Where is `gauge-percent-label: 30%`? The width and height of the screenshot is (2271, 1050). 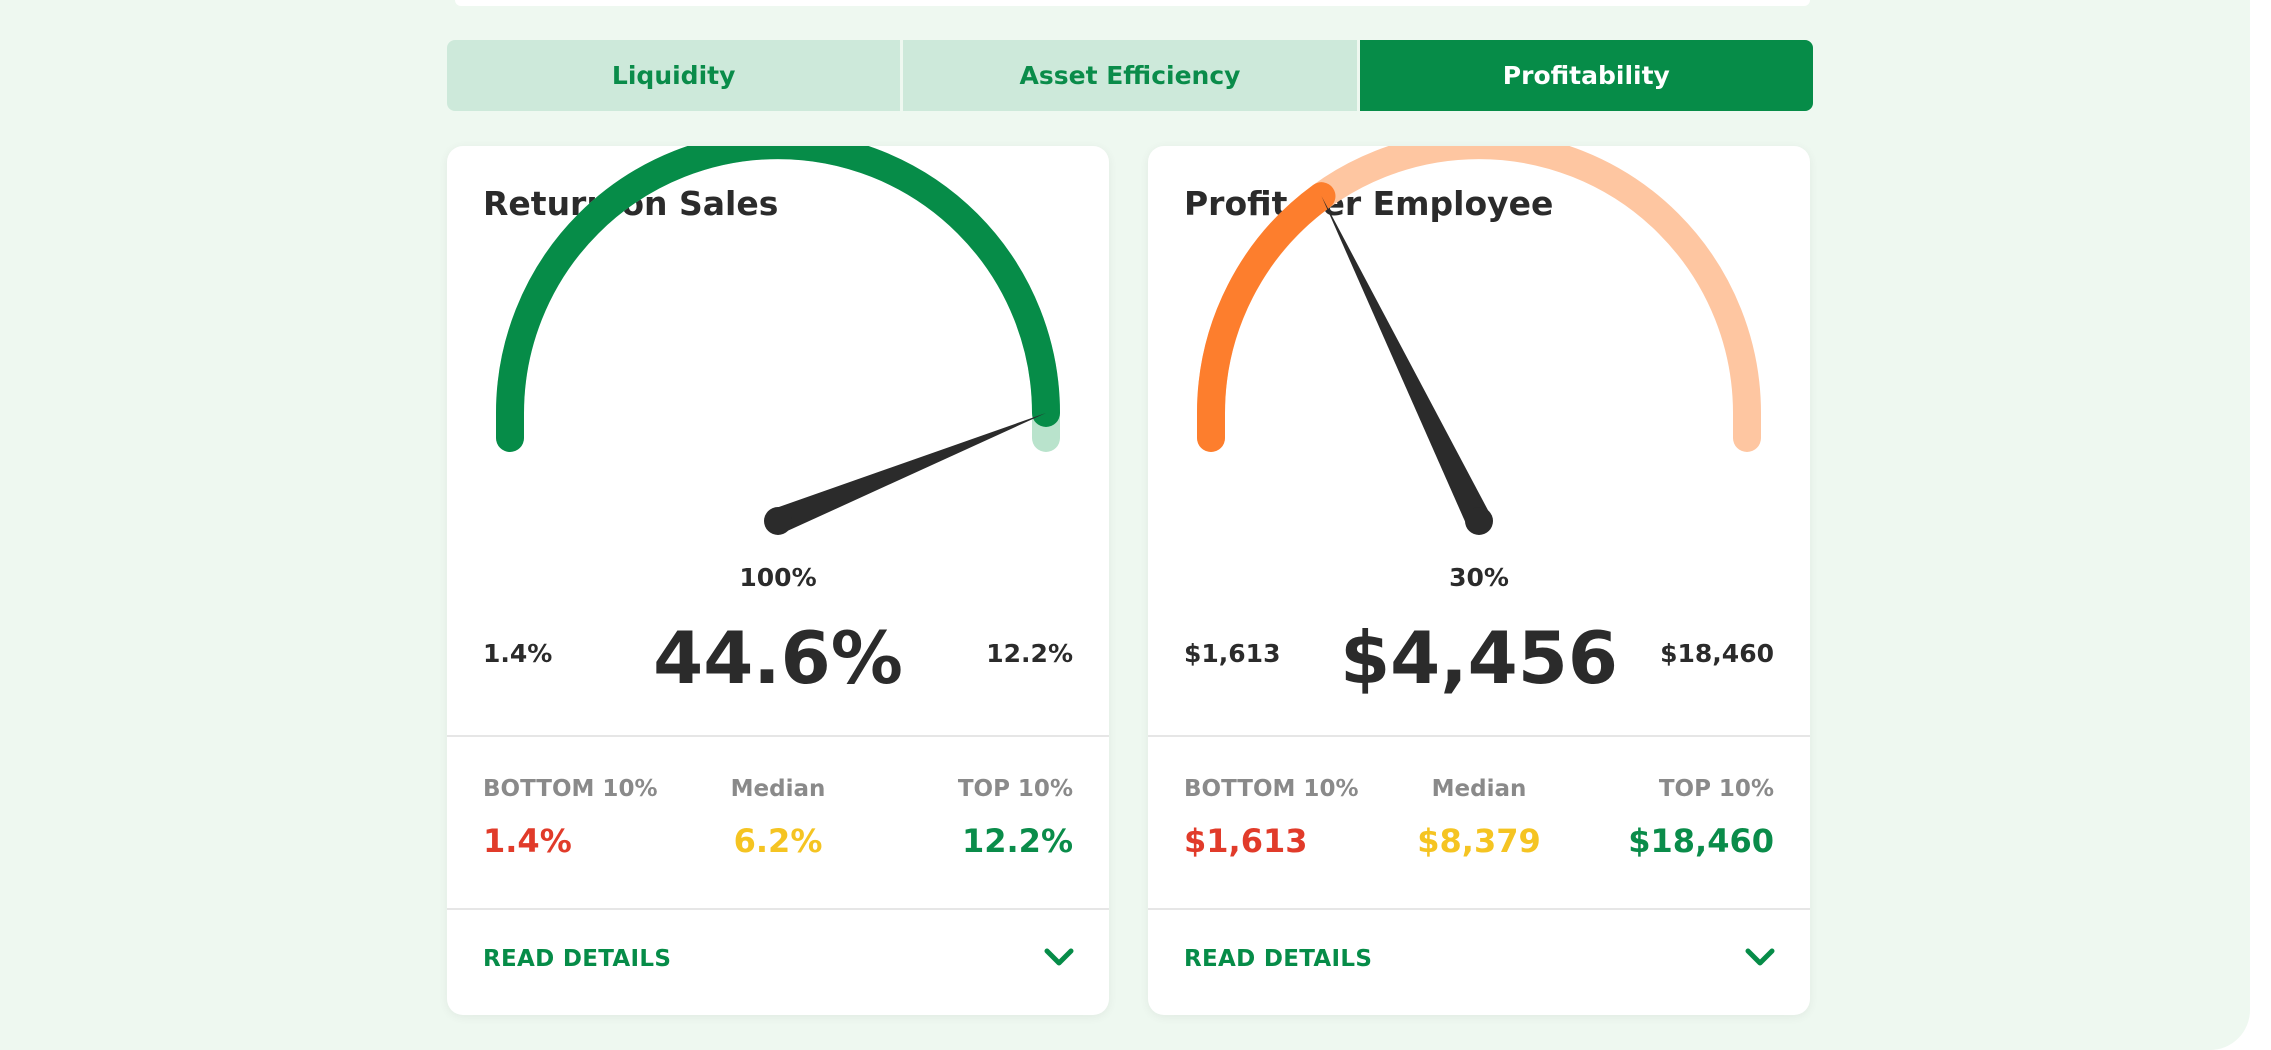 gauge-percent-label: 30% is located at coordinates (1479, 577).